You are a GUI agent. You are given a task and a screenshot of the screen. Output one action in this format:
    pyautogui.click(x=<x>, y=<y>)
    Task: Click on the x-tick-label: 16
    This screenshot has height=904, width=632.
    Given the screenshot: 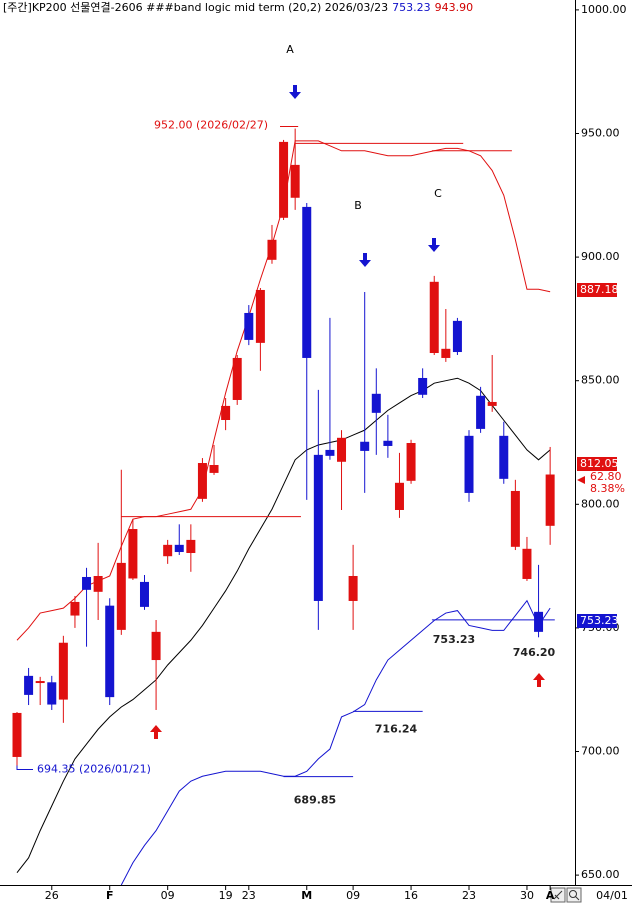 What is the action you would take?
    pyautogui.click(x=411, y=895)
    